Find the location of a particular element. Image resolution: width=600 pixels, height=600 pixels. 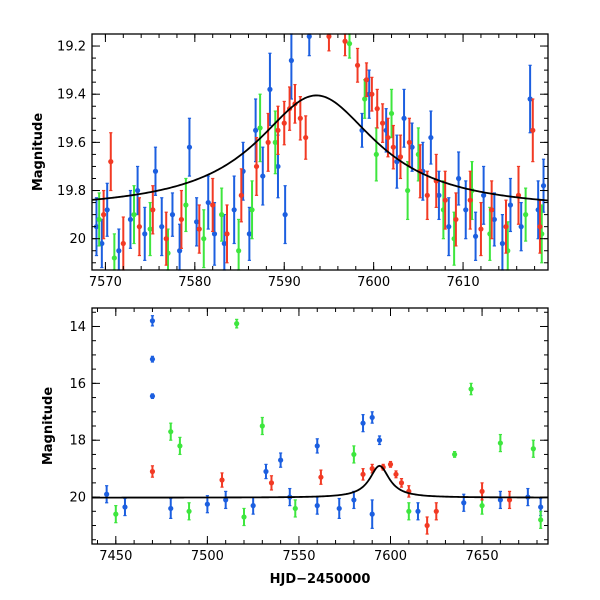

y-tick-label: 19.8 is located at coordinates (71, 191).